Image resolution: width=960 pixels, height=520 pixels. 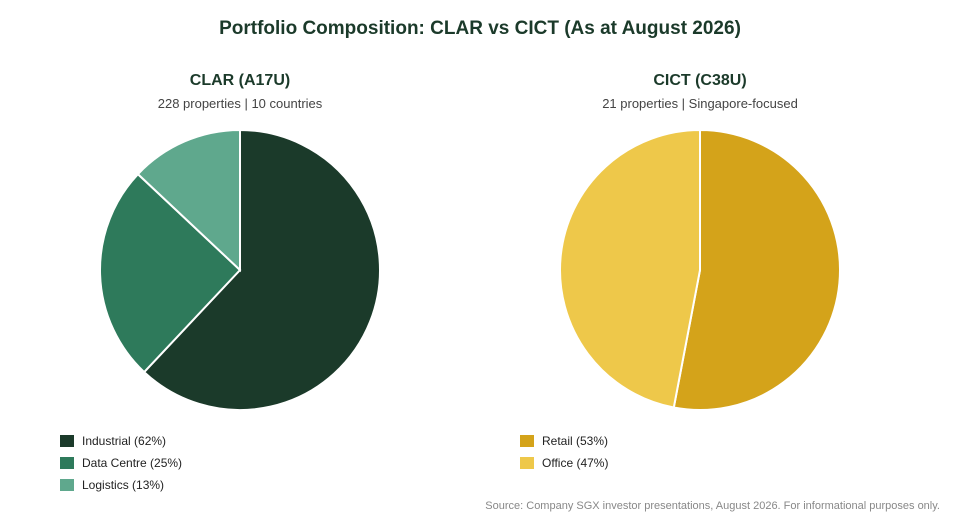 What do you see at coordinates (188, 200) in the screenshot?
I see `clar-slice-logistics` at bounding box center [188, 200].